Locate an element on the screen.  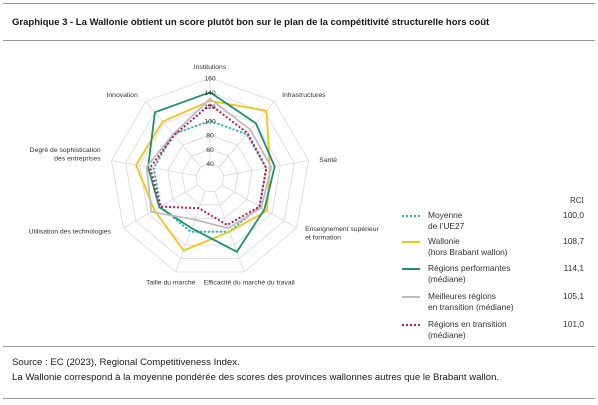
legend-label: Wallonie (hors Brabant wallon) is located at coordinates (468, 246).